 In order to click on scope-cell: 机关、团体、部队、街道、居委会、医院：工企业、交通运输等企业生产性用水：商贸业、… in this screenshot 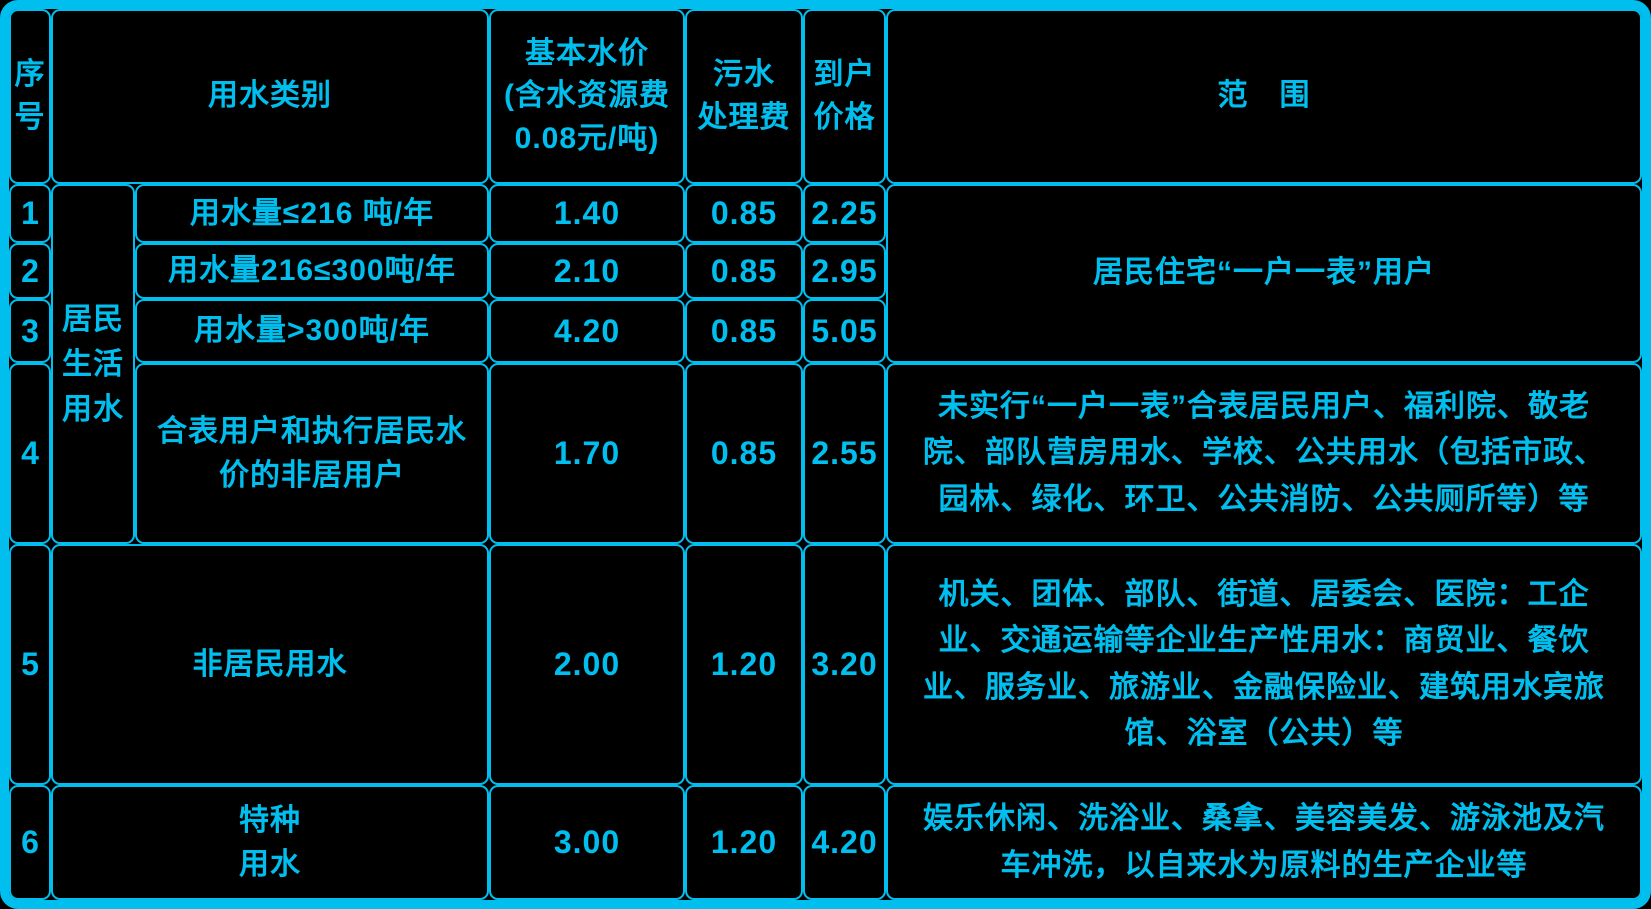, I will do `click(1264, 664)`.